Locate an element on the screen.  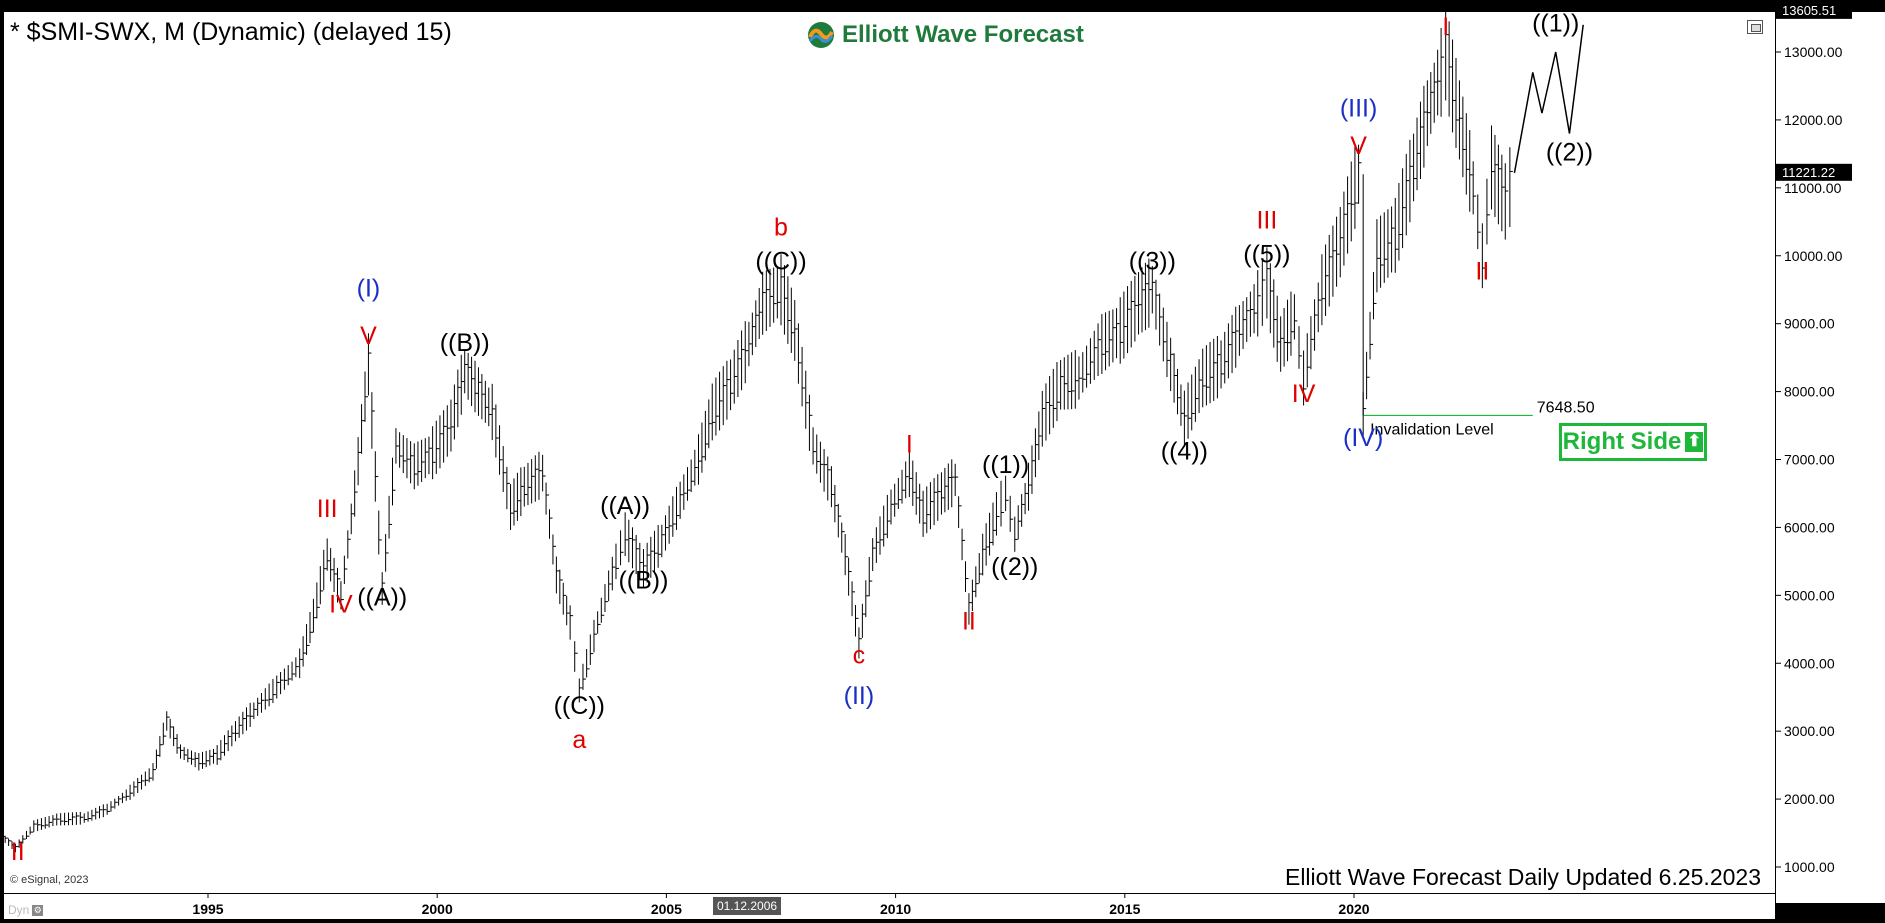
dyn-label: Dyn ⚙ is located at coordinates (26, 910).